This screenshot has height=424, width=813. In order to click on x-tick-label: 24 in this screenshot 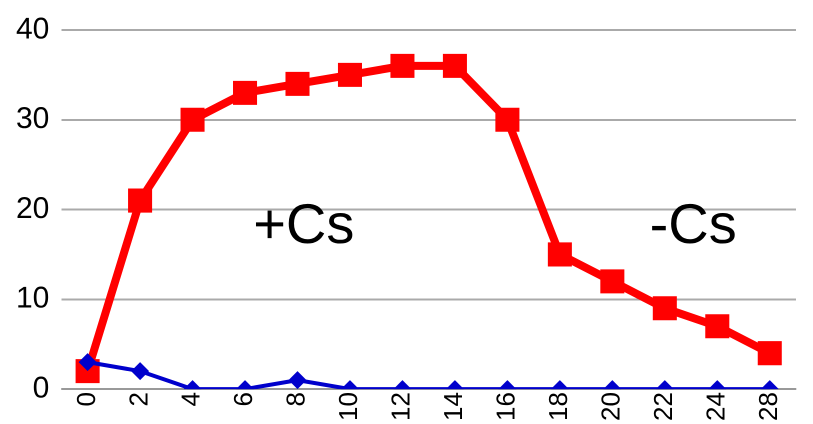, I will do `click(715, 406)`.